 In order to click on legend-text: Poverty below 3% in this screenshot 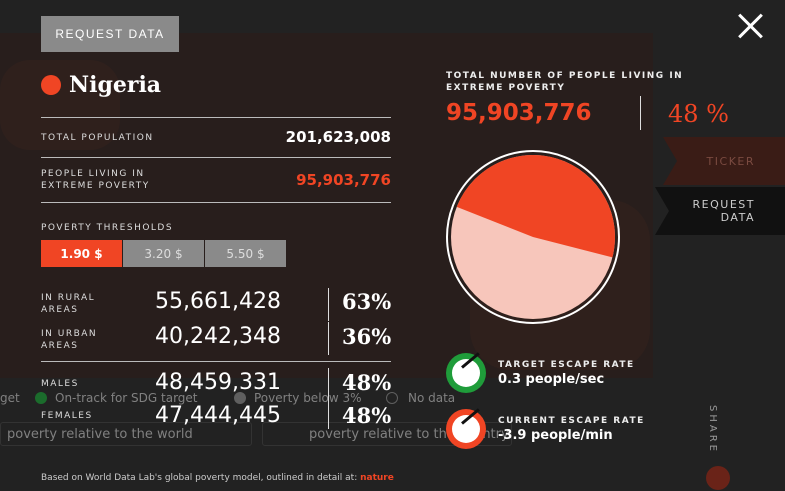, I will do `click(308, 398)`.